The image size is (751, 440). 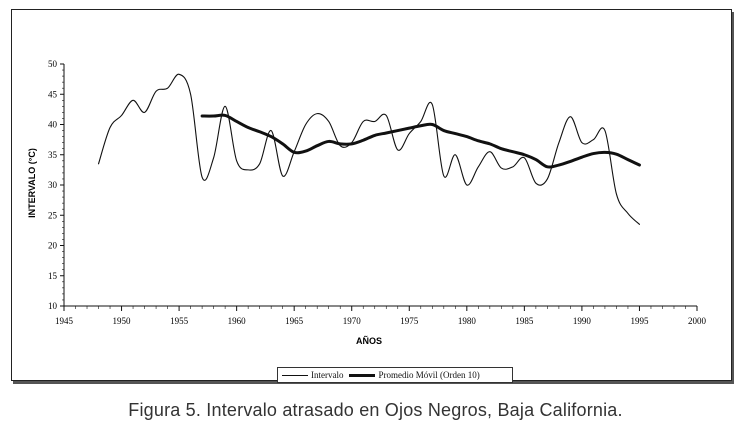 I want to click on x-tick-label: 1980, so click(x=467, y=321).